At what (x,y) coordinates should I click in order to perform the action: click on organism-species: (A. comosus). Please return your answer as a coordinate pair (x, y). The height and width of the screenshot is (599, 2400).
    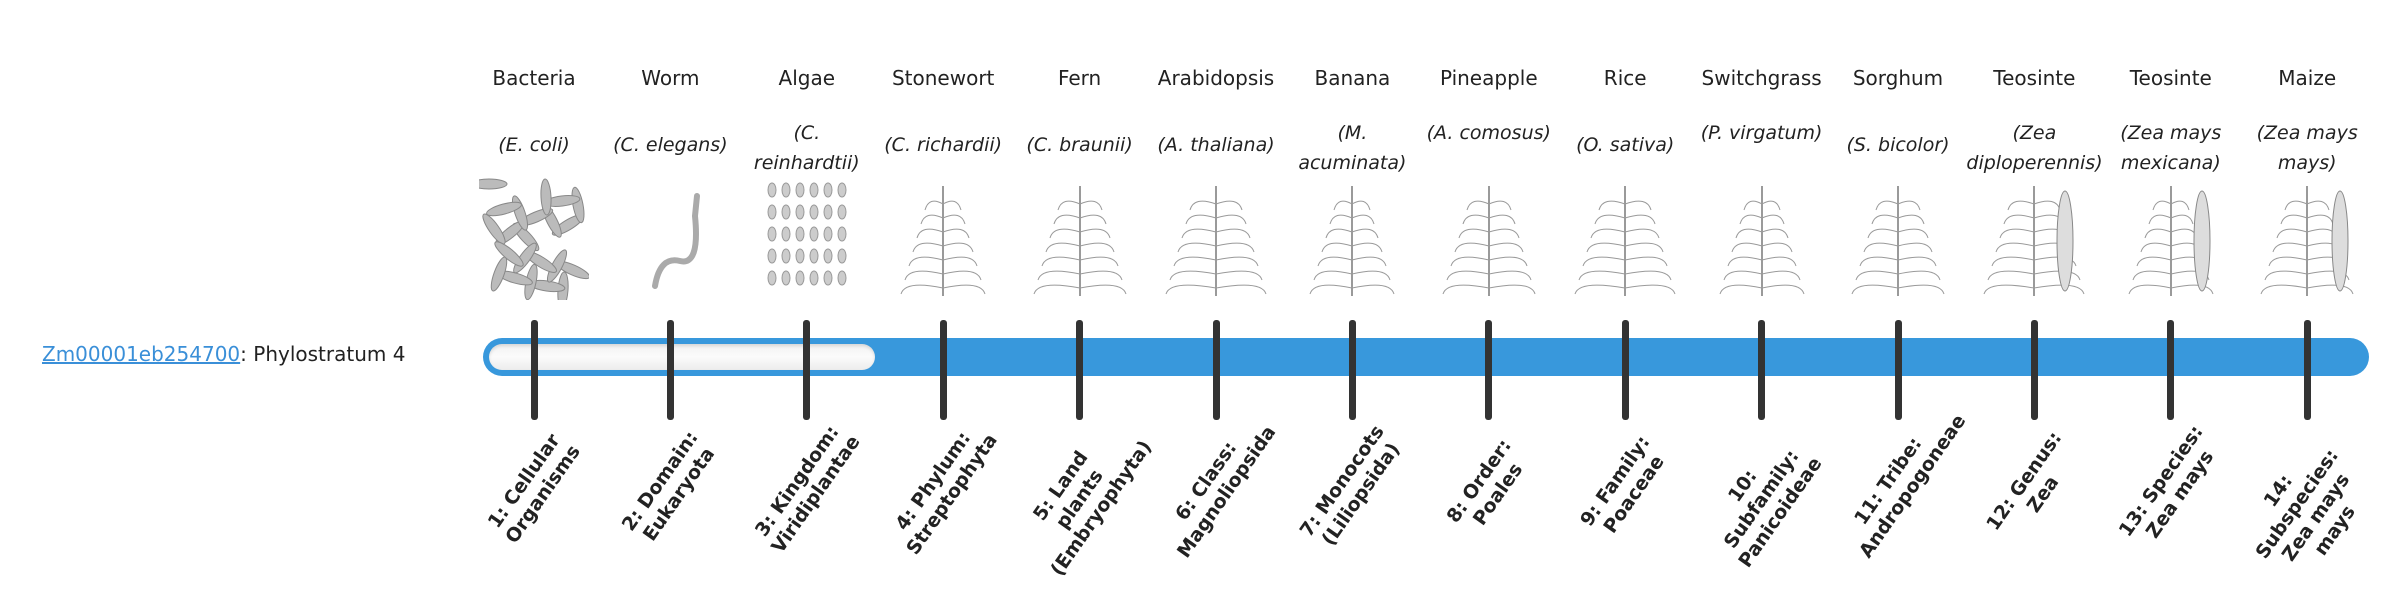
    Looking at the image, I should click on (1488, 133).